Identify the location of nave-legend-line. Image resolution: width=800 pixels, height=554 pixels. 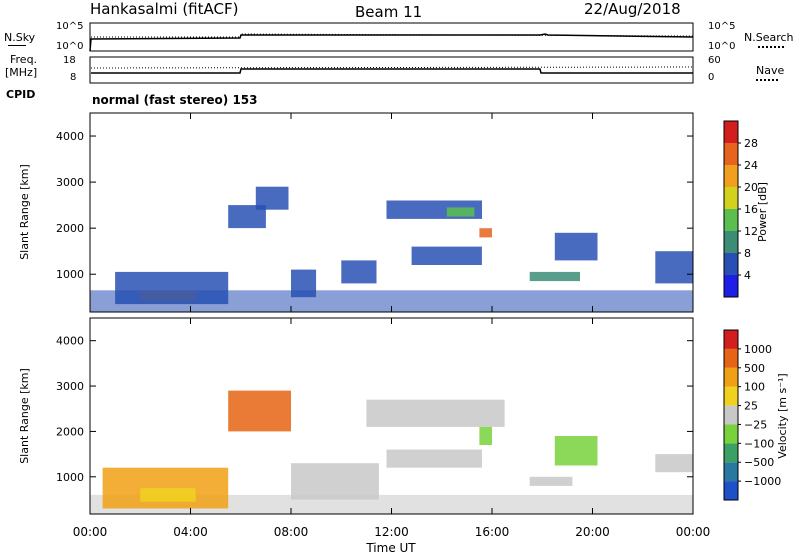
(767, 80).